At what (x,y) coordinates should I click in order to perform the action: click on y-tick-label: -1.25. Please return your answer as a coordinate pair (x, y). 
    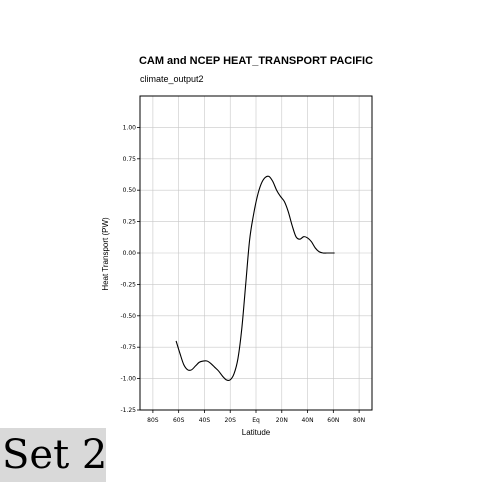
    Looking at the image, I should click on (128, 410).